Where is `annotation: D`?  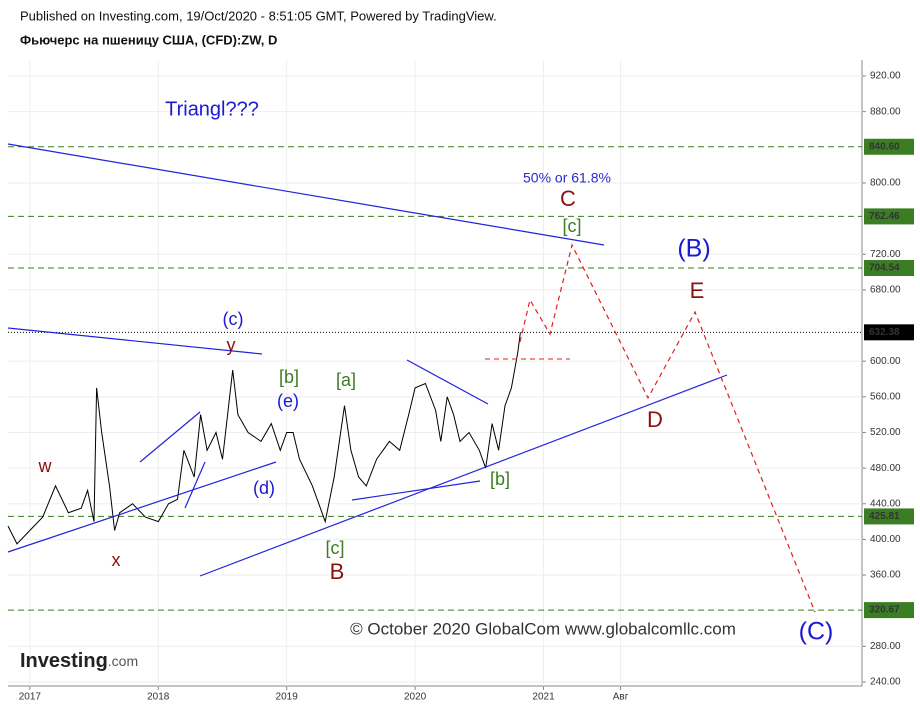
annotation: D is located at coordinates (655, 419).